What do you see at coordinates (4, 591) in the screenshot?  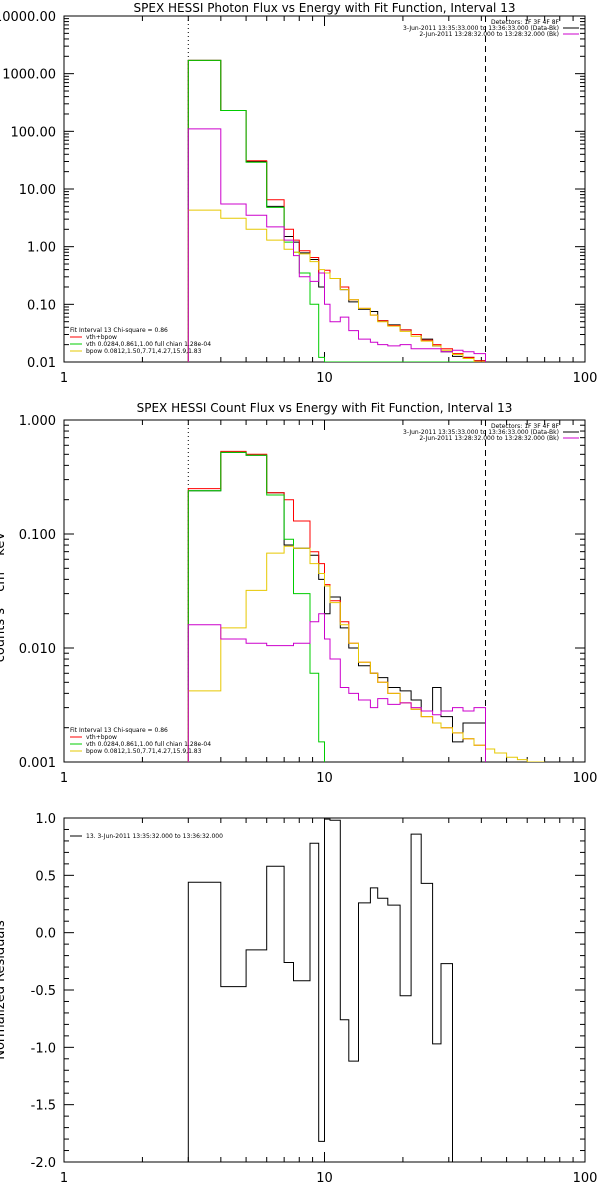 I see `y-axis-label: counts s⁻¹ cm⁻² keV⁻¹` at bounding box center [4, 591].